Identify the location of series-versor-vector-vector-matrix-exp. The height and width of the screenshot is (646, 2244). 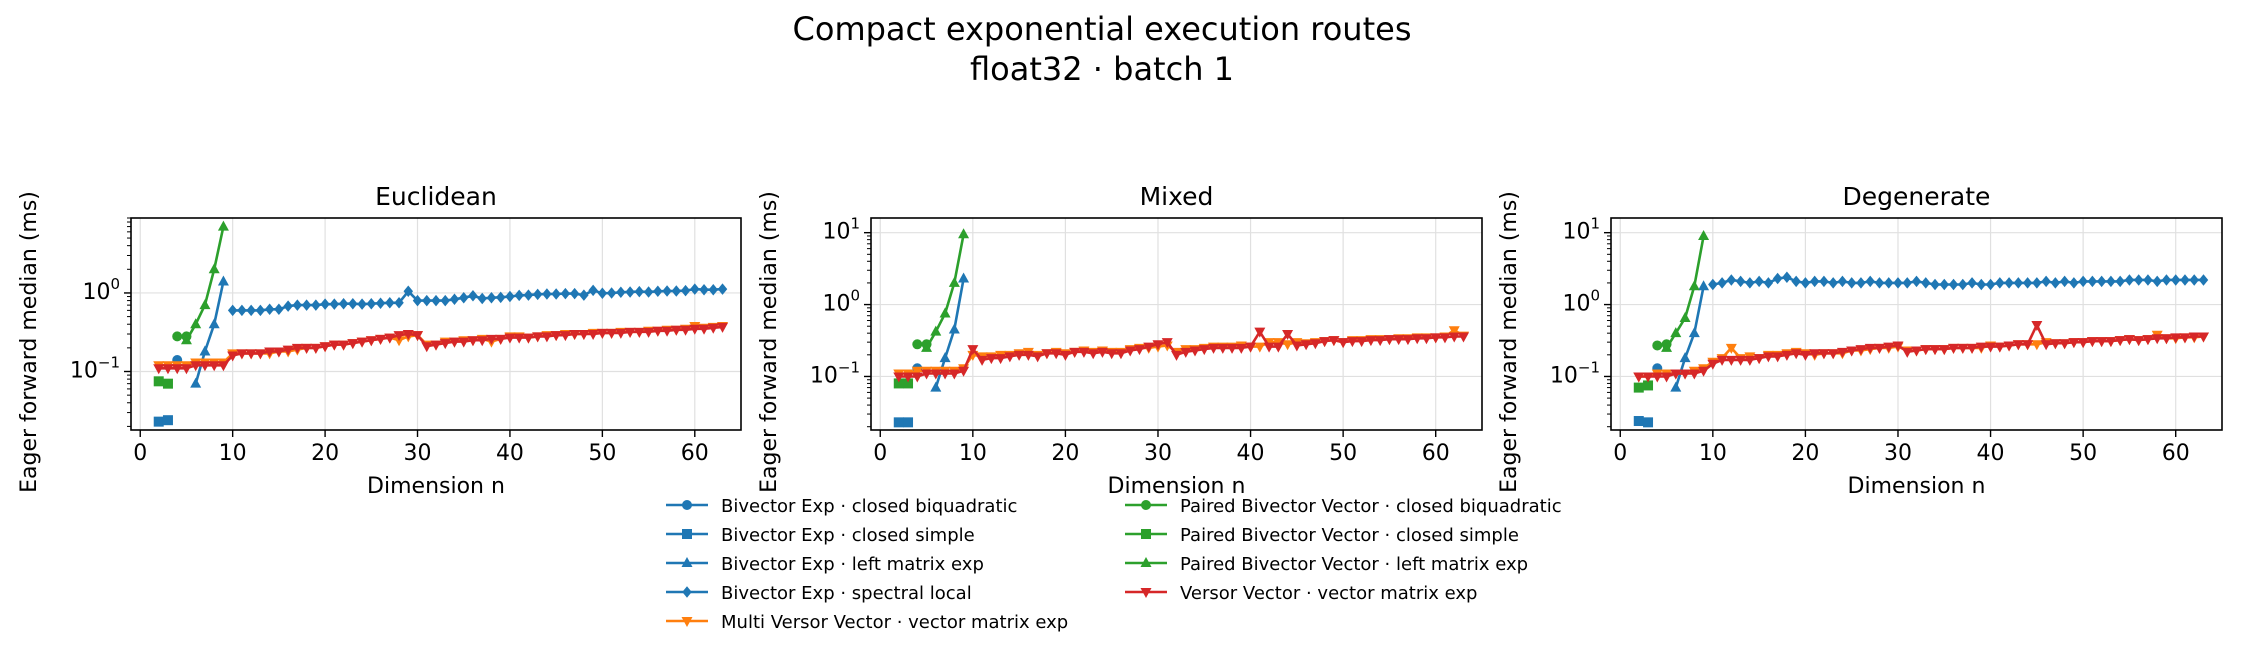
(441, 348).